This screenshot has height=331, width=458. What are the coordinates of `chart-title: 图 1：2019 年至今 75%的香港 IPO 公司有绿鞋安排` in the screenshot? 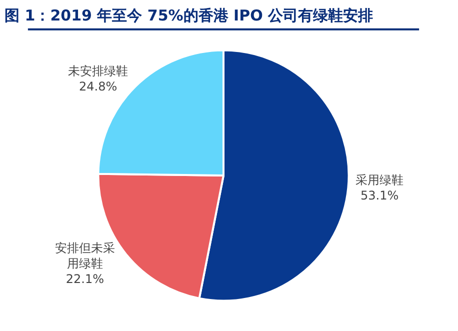 It's located at (189, 15).